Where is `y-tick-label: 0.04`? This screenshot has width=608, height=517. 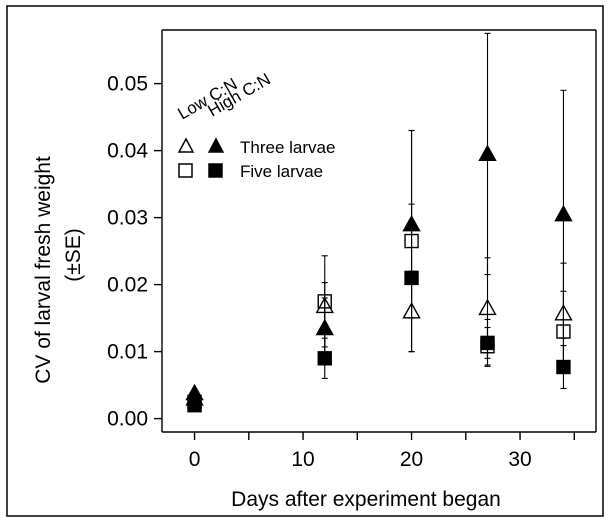 y-tick-label: 0.04 is located at coordinates (127, 151).